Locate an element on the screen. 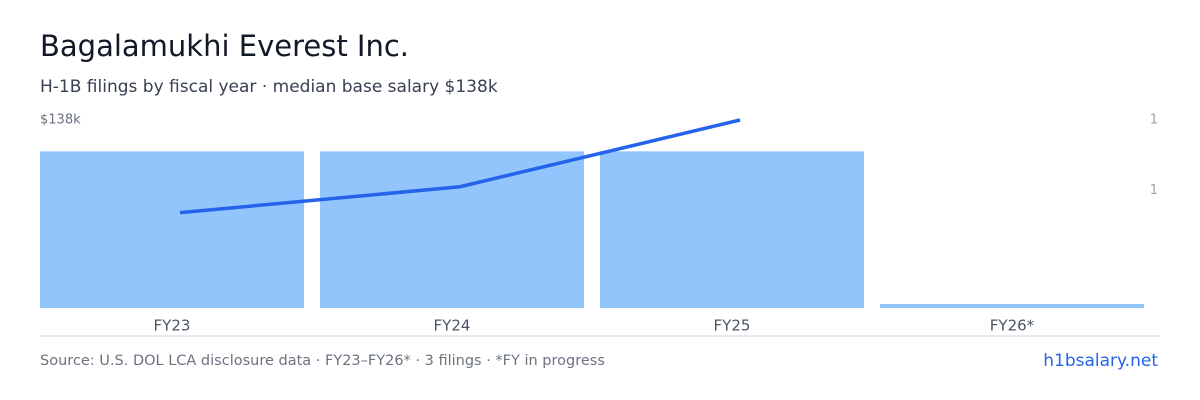  salary-line is located at coordinates (460, 166).